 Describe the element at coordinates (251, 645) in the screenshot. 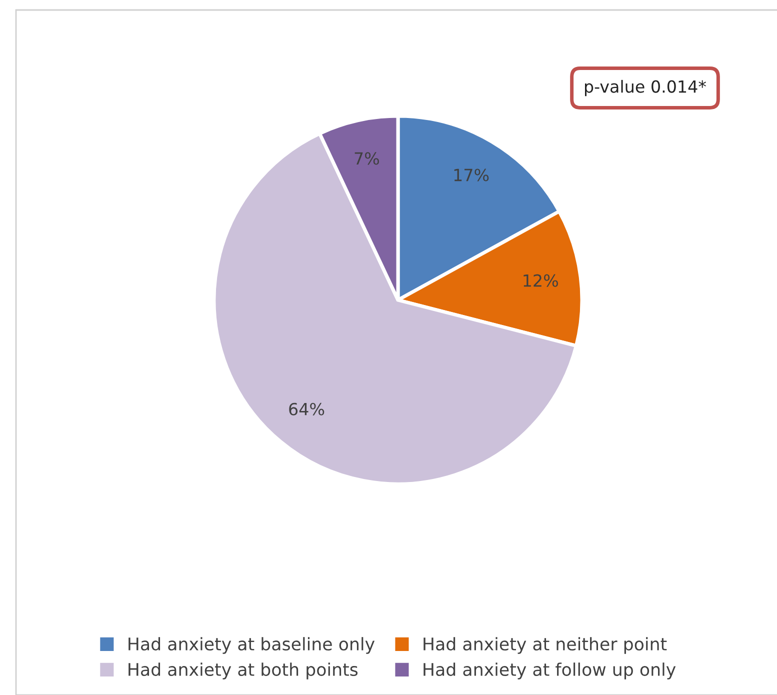

I see `legend-label: Had anxiety at baseline only` at that location.